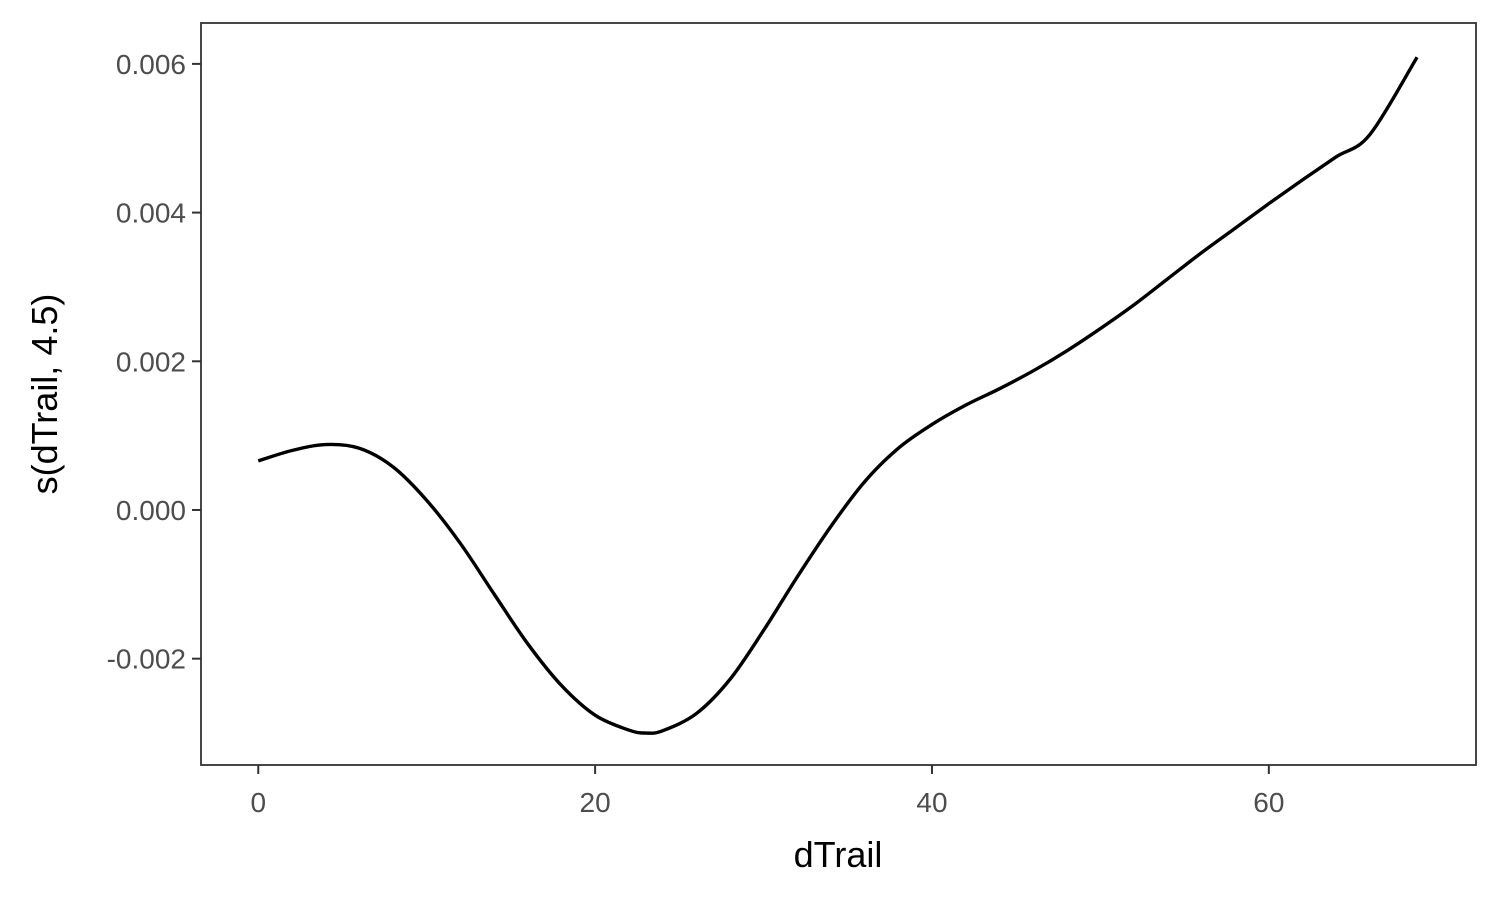 This screenshot has width=1500, height=900. Describe the element at coordinates (44, 394) in the screenshot. I see `y-axis-title: s(dTrail, 4.5)` at that location.